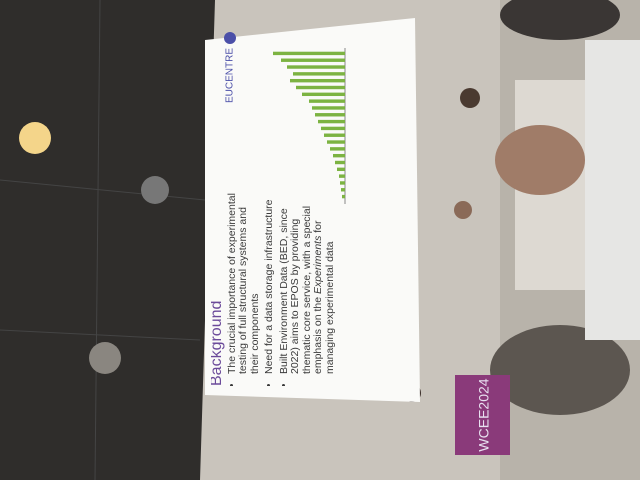  I want to click on logo-mark, so click(230, 38).